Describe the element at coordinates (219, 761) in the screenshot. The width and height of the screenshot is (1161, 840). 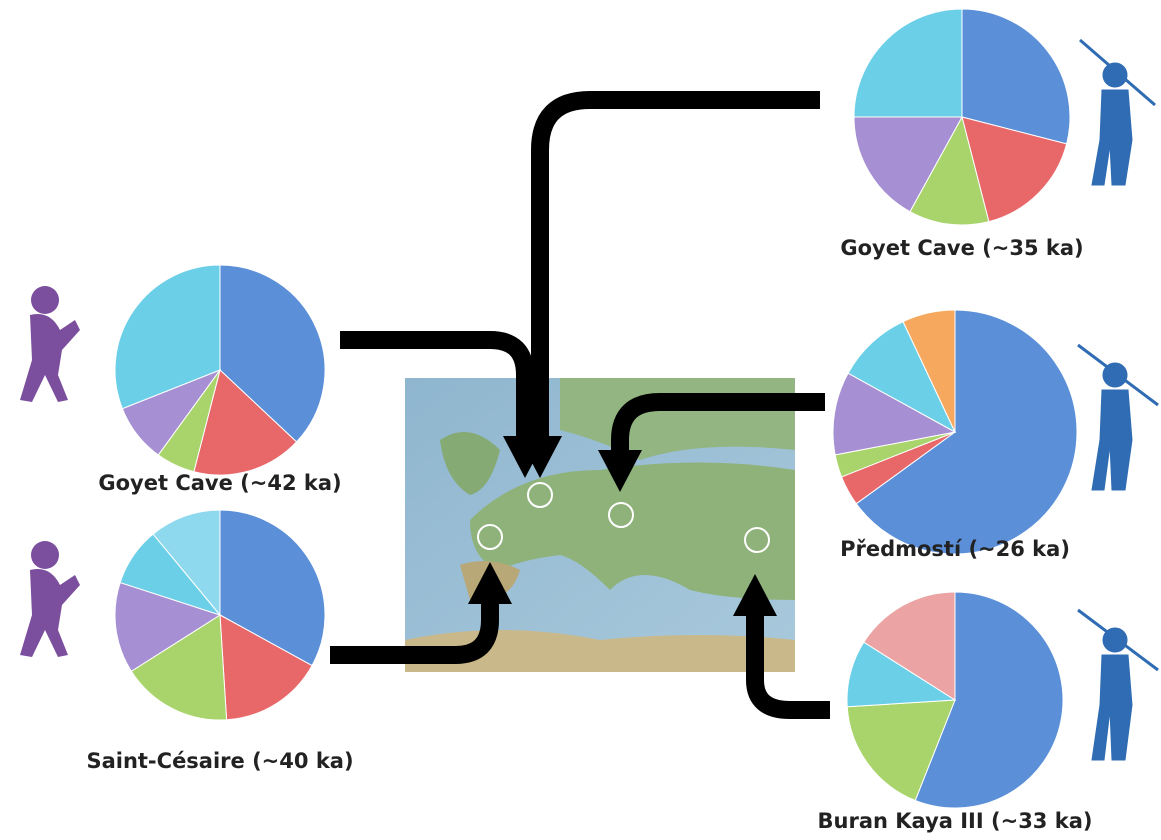
I see `pie-title: Saint-Césaire (~40 ka)` at that location.